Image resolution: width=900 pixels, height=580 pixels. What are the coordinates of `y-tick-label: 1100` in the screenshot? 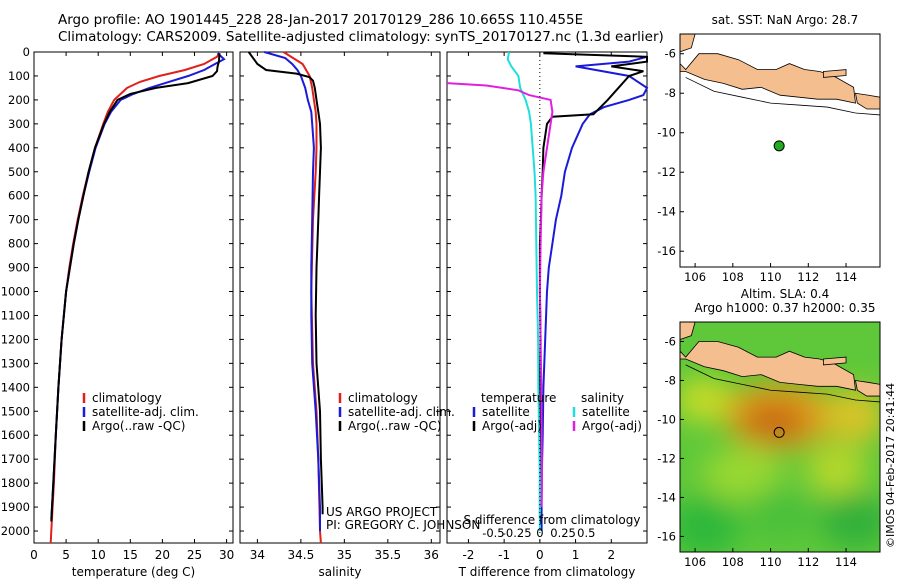 It's located at (15, 315).